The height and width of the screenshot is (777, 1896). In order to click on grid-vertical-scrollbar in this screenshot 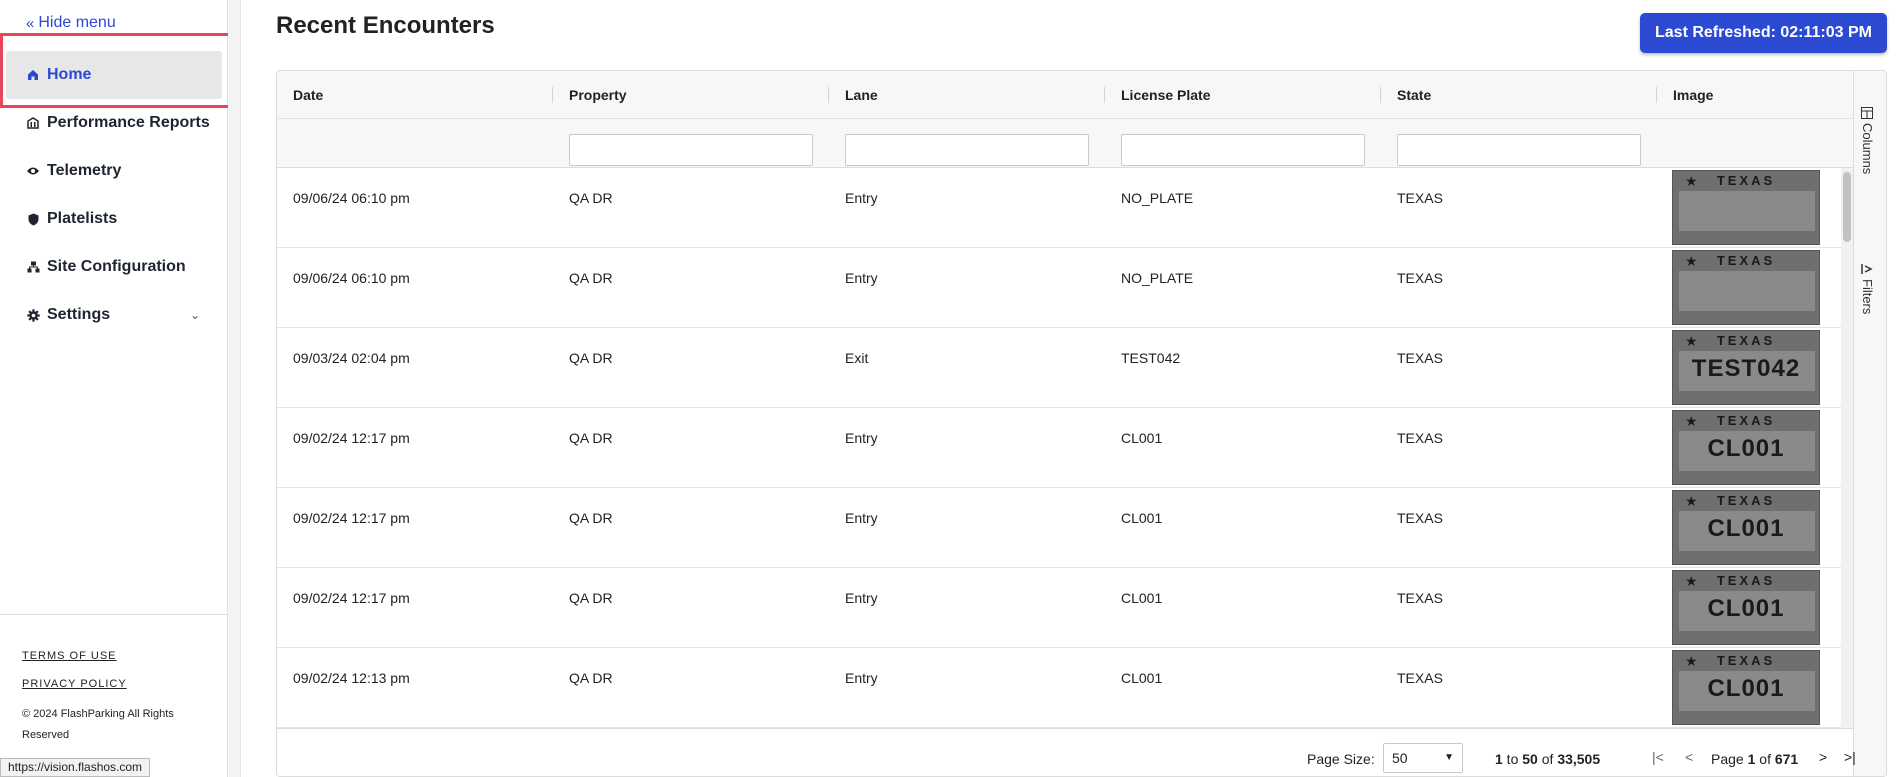, I will do `click(1847, 448)`.